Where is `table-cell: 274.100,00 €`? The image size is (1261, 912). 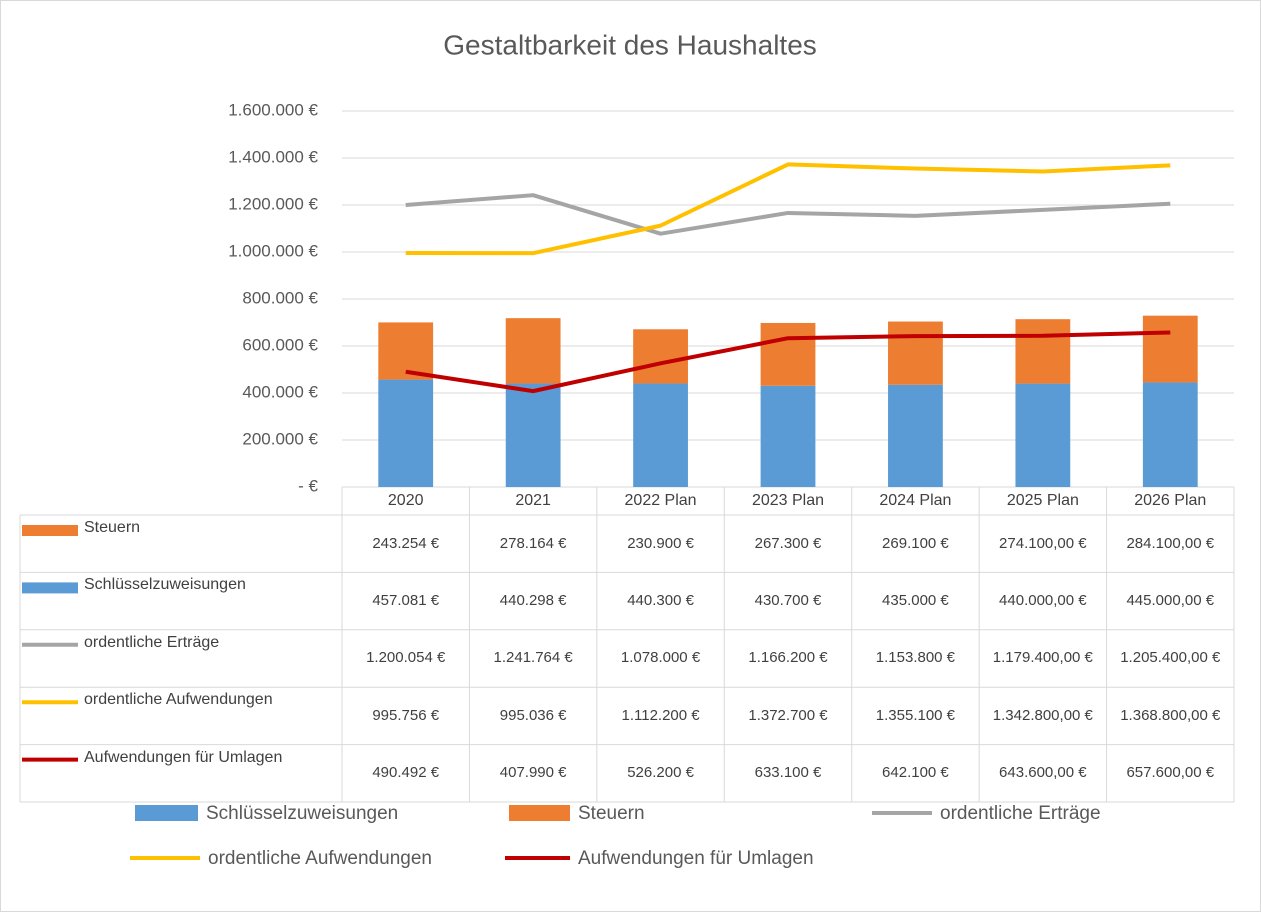 table-cell: 274.100,00 € is located at coordinates (1043, 543).